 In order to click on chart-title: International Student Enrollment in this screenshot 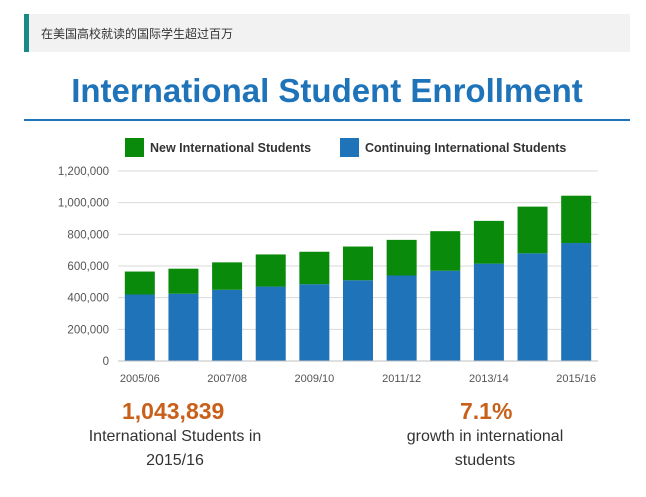, I will do `click(327, 90)`.